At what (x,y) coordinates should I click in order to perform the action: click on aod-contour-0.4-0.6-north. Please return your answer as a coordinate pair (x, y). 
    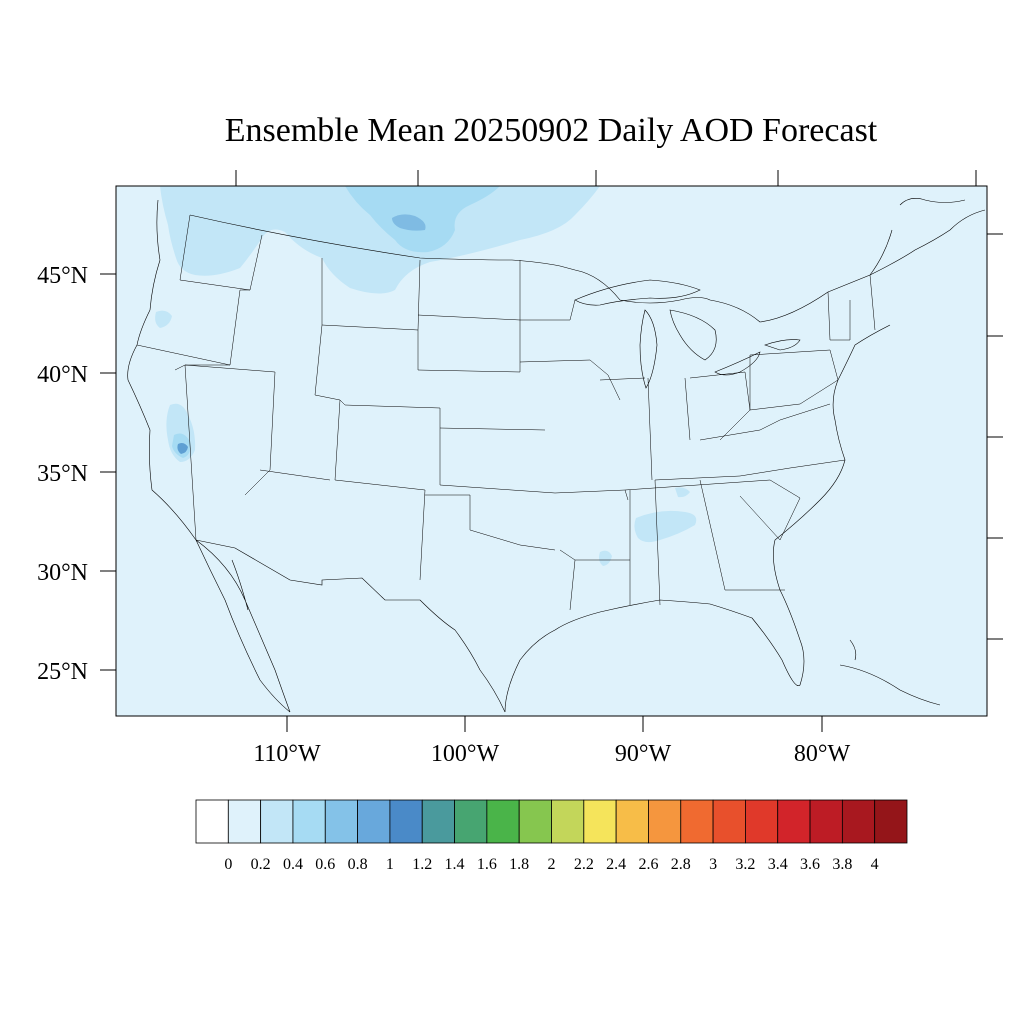
    Looking at the image, I should click on (422, 219).